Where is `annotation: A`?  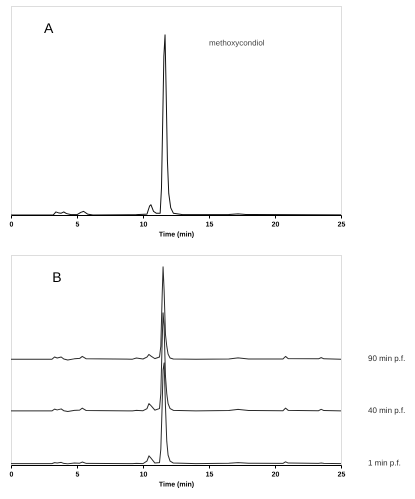
annotation: A is located at coordinates (49, 28).